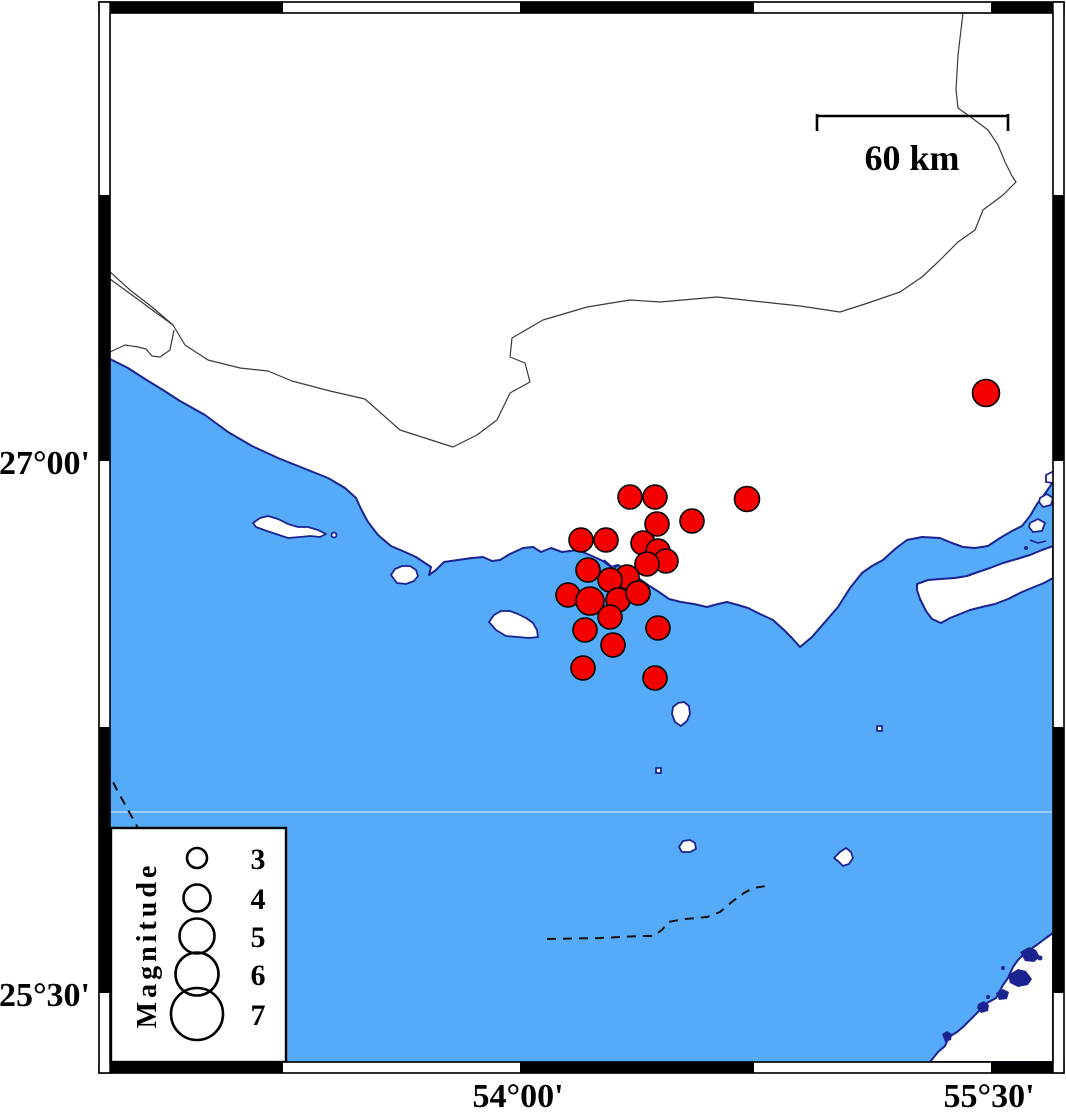  What do you see at coordinates (258, 975) in the screenshot?
I see `legend-magnitude-value: 6` at bounding box center [258, 975].